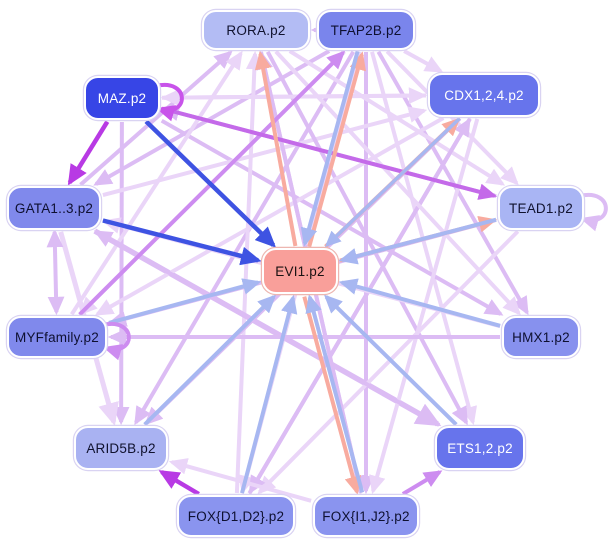 The image size is (613, 545). What do you see at coordinates (210, 360) in the screenshot?
I see `edge-arid5b-evi1` at bounding box center [210, 360].